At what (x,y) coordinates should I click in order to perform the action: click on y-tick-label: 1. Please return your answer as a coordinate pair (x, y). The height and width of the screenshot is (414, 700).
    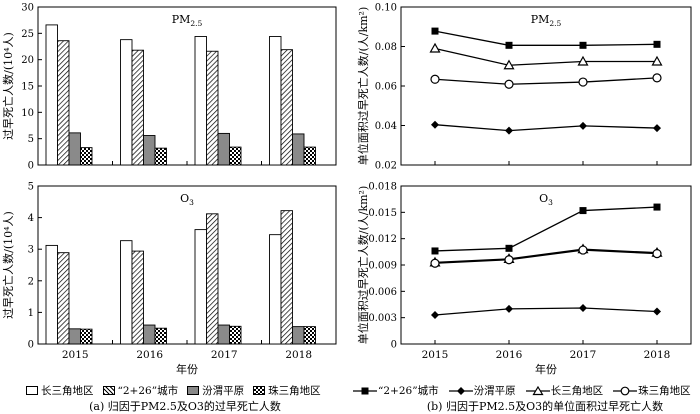
    Looking at the image, I should click on (31, 313).